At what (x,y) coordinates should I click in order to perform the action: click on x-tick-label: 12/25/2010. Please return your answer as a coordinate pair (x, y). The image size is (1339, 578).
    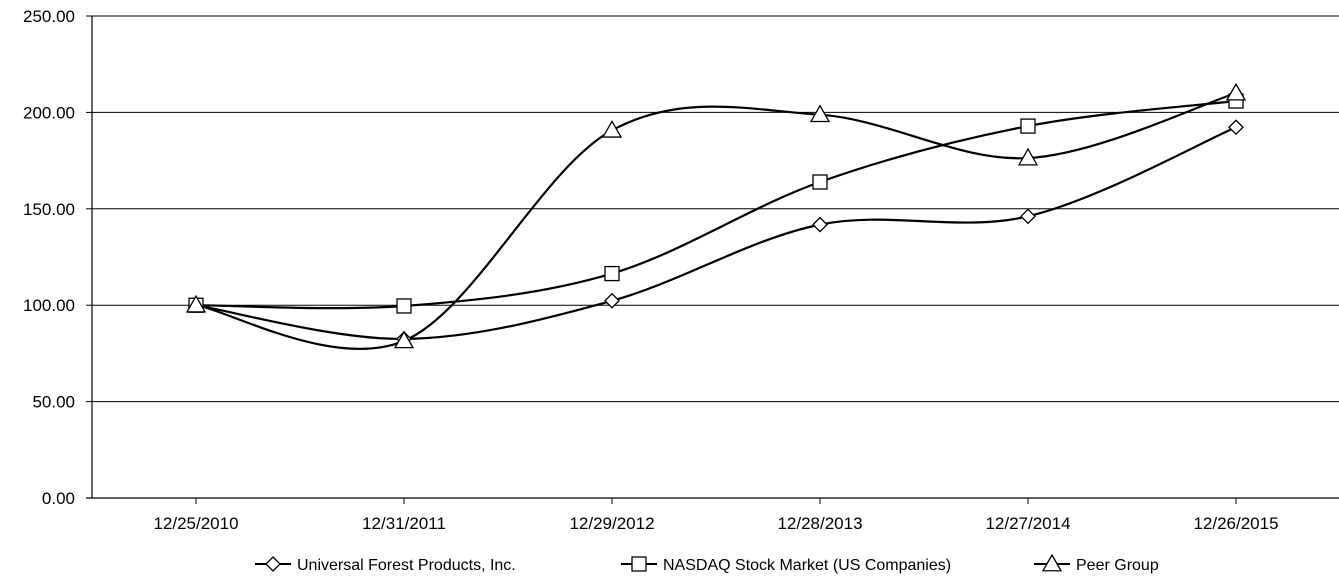
    Looking at the image, I should click on (195, 523).